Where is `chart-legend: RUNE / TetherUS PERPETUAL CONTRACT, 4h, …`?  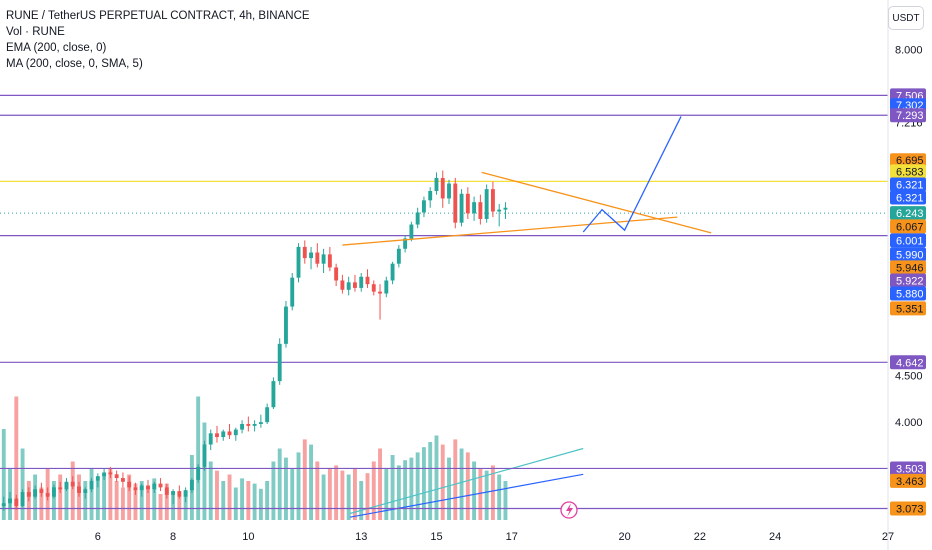 chart-legend: RUNE / TetherUS PERPETUAL CONTRACT, 4h, … is located at coordinates (158, 40).